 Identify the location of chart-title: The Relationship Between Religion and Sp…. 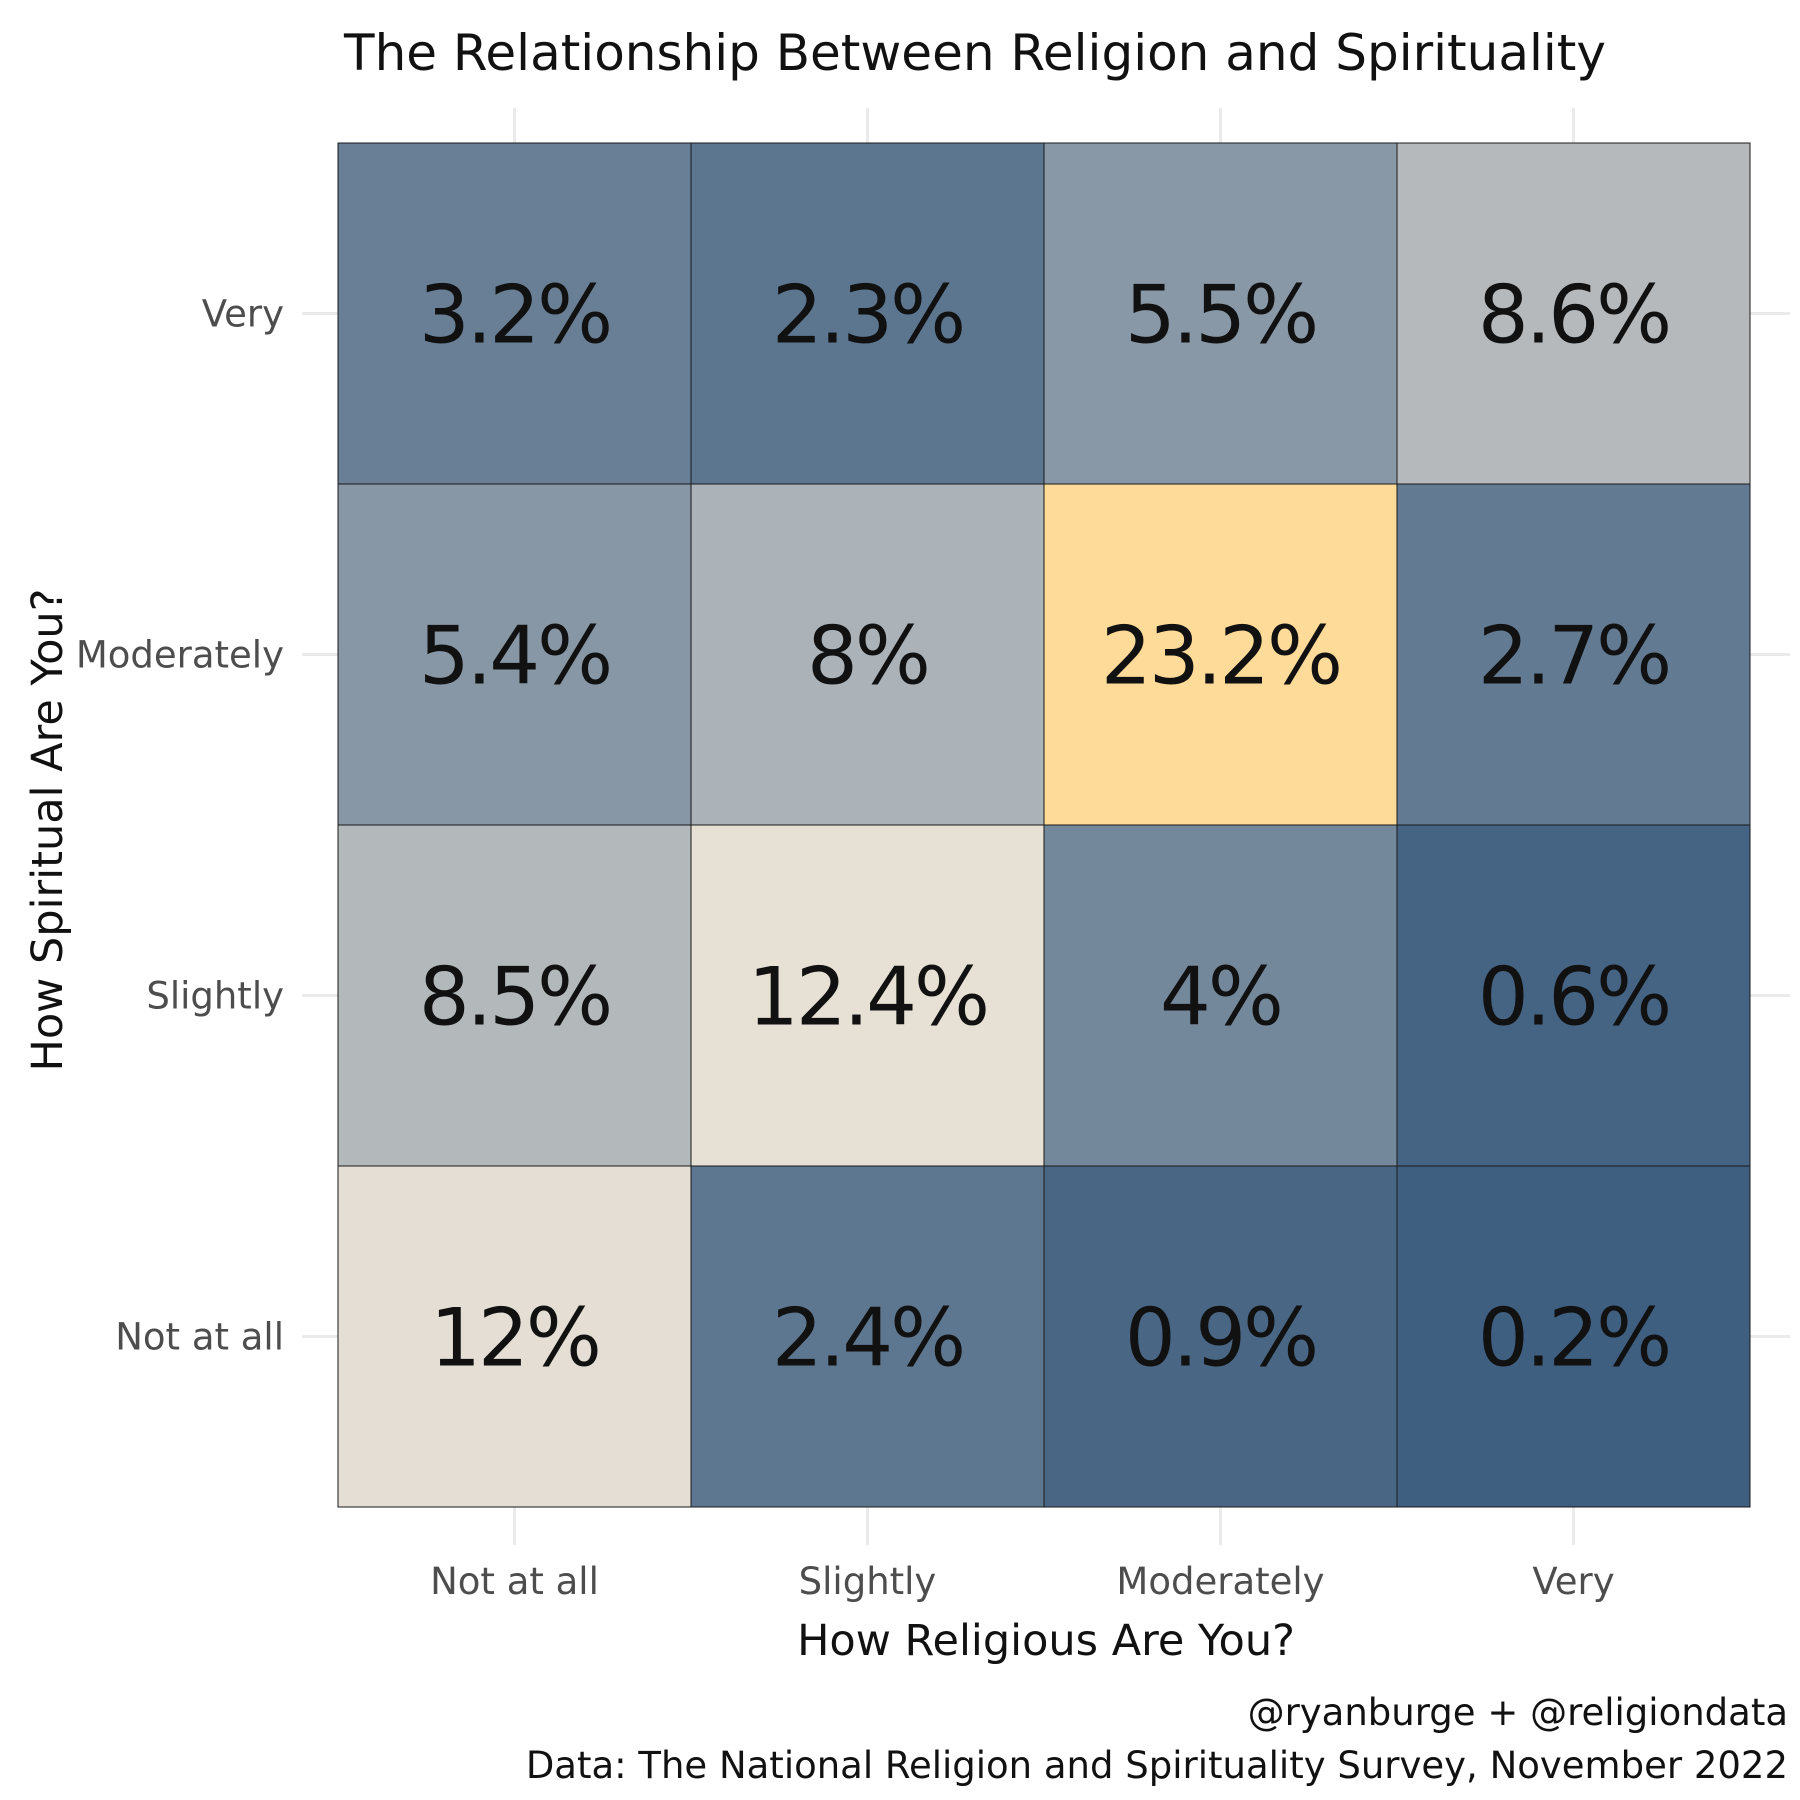
(974, 53).